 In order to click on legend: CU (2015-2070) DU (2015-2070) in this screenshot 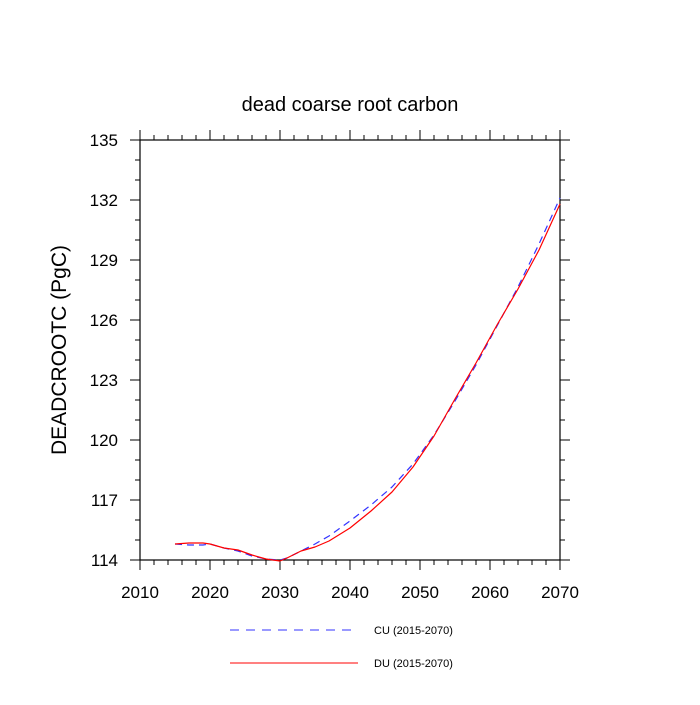, I will do `click(341, 647)`.